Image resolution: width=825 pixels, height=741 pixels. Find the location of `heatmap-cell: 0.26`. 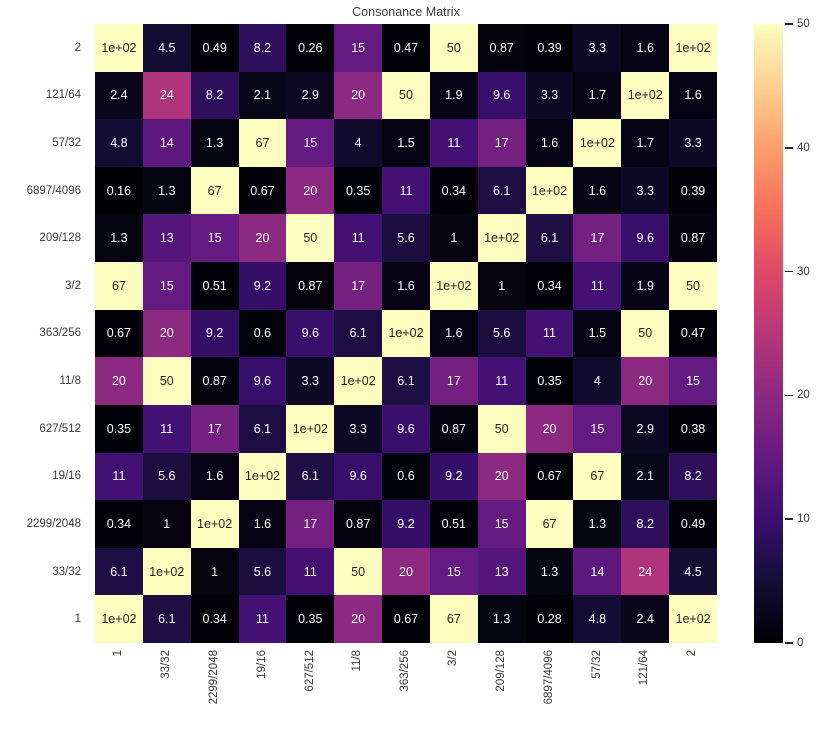

heatmap-cell: 0.26 is located at coordinates (310, 48).